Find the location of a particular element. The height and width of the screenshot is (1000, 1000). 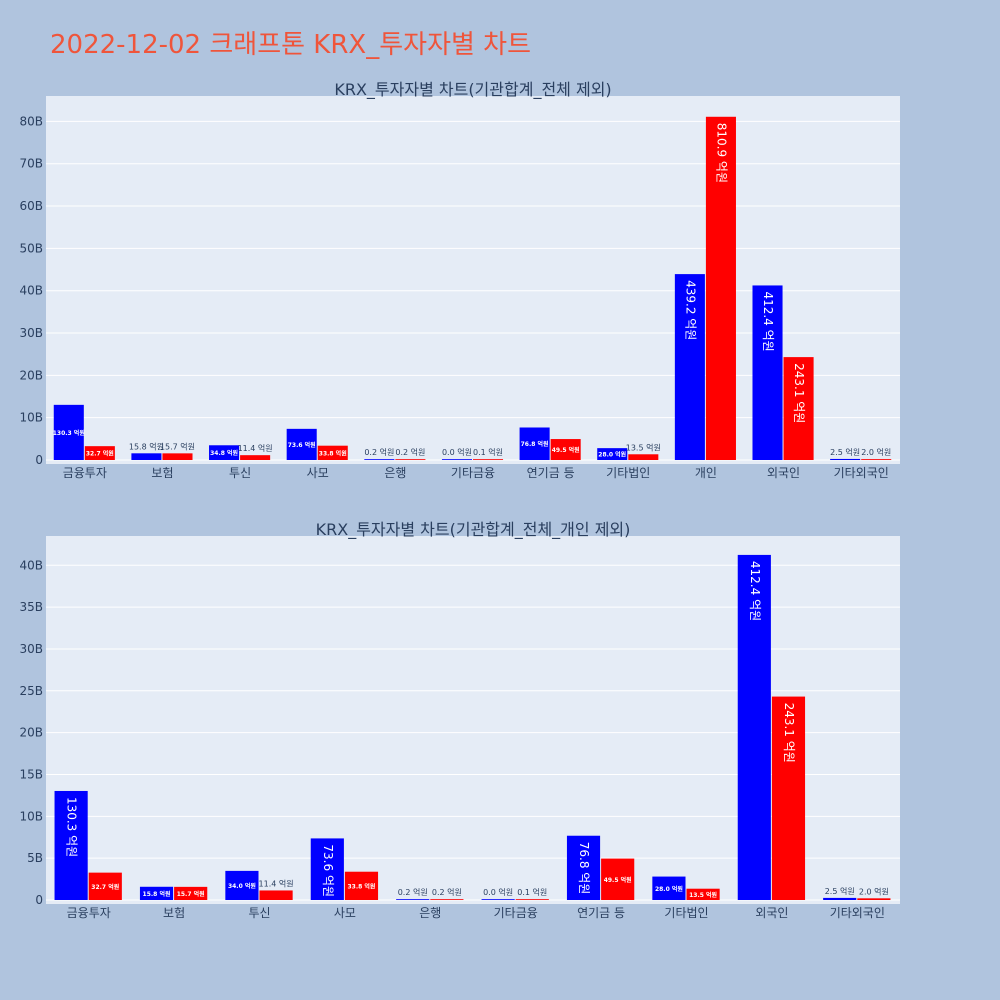

y-tick-label: 50B is located at coordinates (31, 248).